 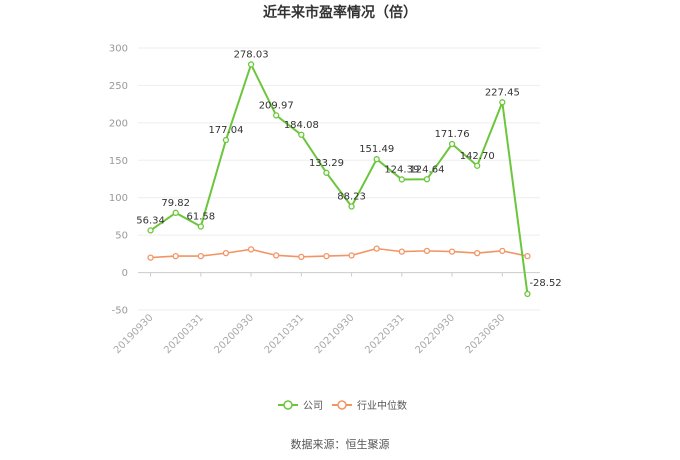 I want to click on x-tick-label: 20200930, so click(x=234, y=334).